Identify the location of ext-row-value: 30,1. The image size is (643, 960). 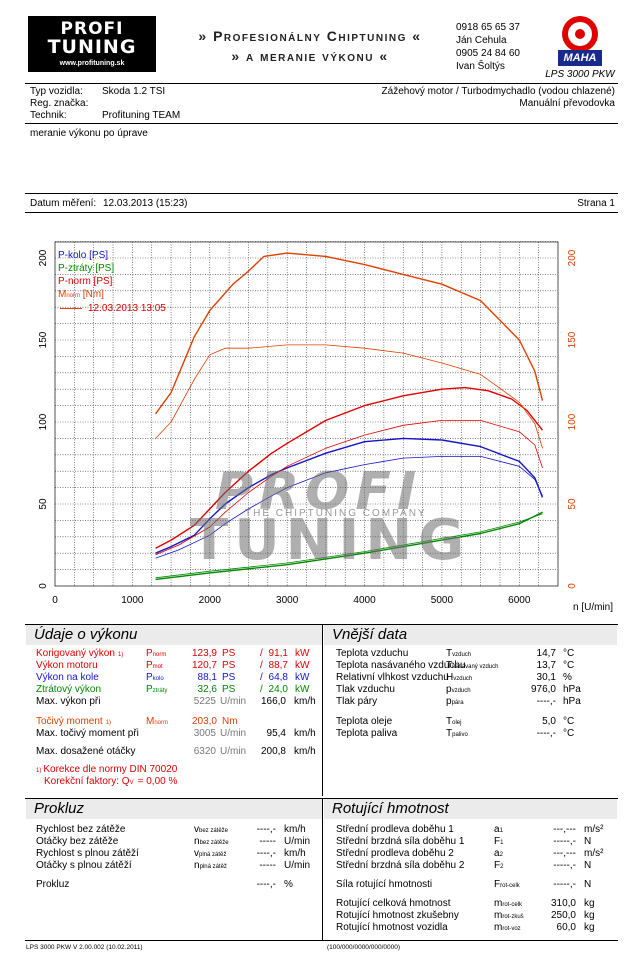
(546, 677).